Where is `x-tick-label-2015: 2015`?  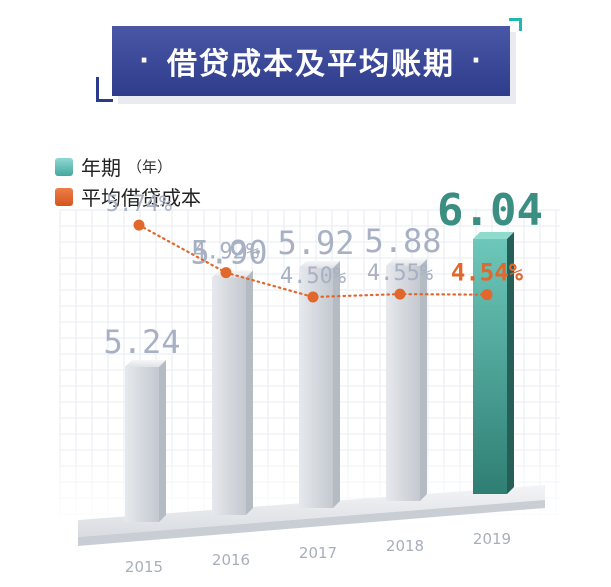
x-tick-label-2015: 2015 is located at coordinates (144, 567).